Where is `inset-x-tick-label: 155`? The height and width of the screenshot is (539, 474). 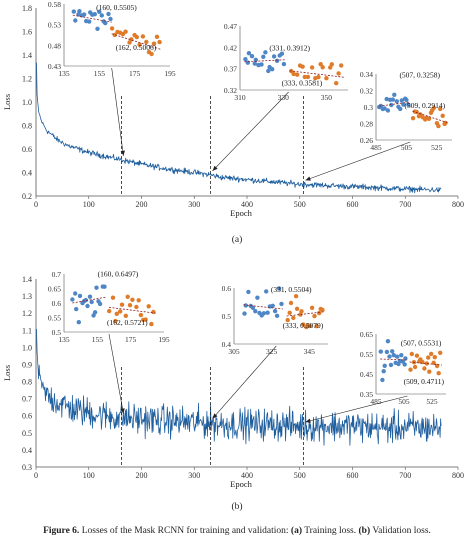 inset-x-tick-label: 155 is located at coordinates (100, 73).